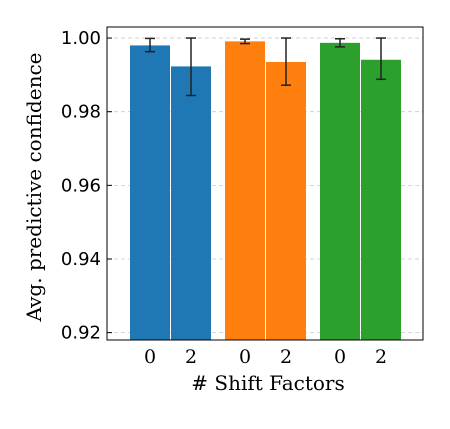  I want to click on errorbars-layer, so click(265, 67).